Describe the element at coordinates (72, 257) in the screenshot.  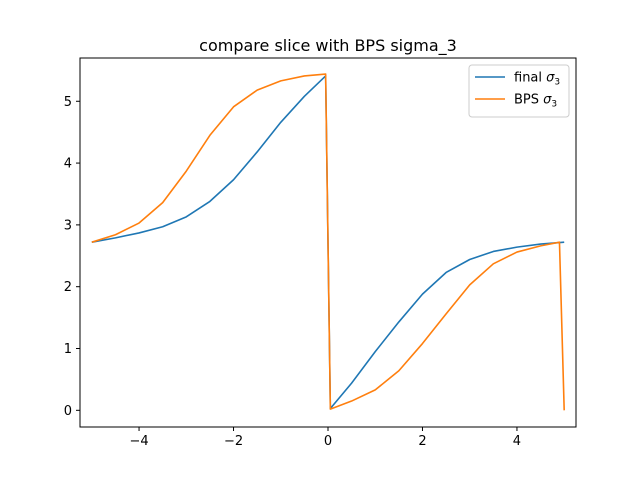
I see `y-axis: 0 1 2 3 4 5` at that location.